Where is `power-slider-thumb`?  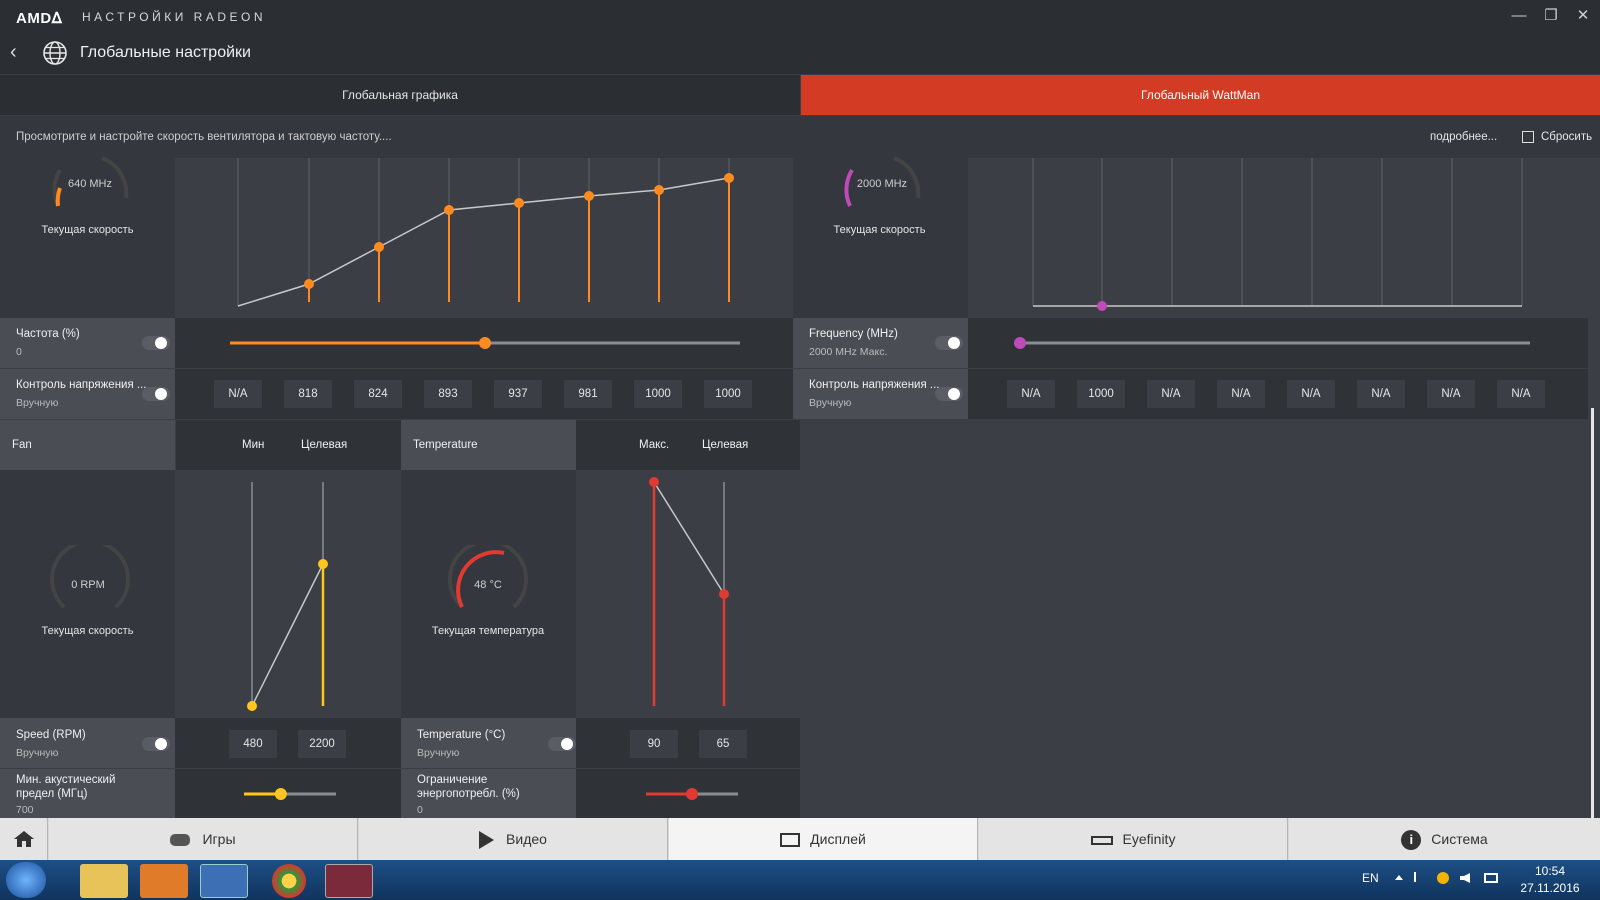
power-slider-thumb is located at coordinates (692, 794).